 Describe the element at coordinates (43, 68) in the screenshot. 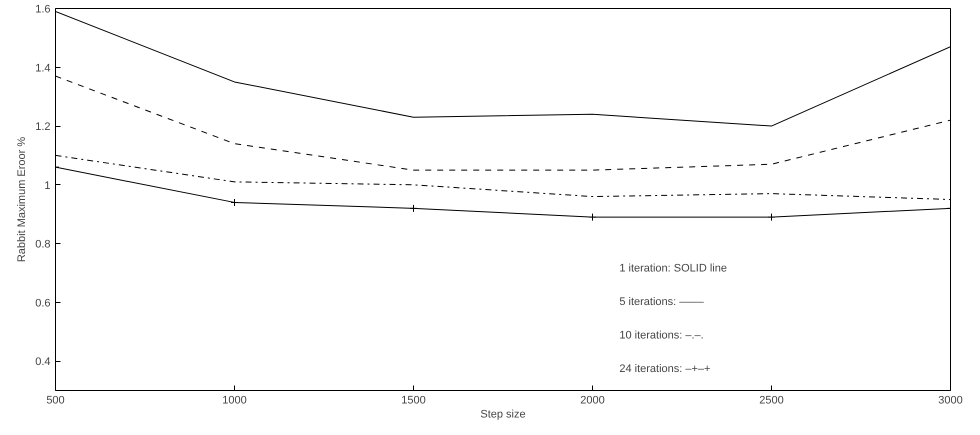

I see `y-tick-label: 1.4` at that location.